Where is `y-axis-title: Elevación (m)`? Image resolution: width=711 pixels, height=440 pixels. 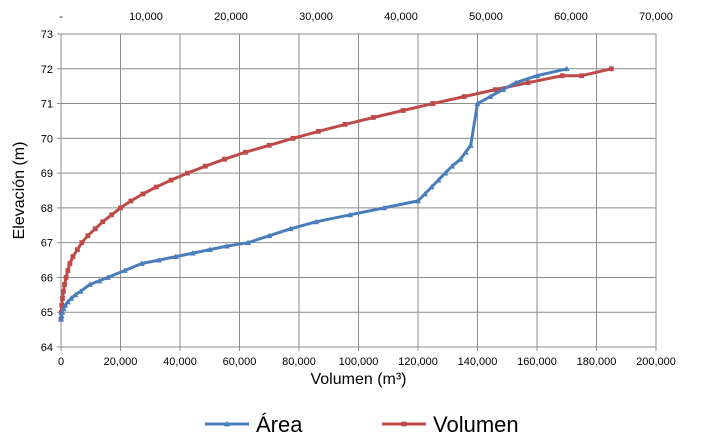 y-axis-title: Elevación (m) is located at coordinates (19, 191).